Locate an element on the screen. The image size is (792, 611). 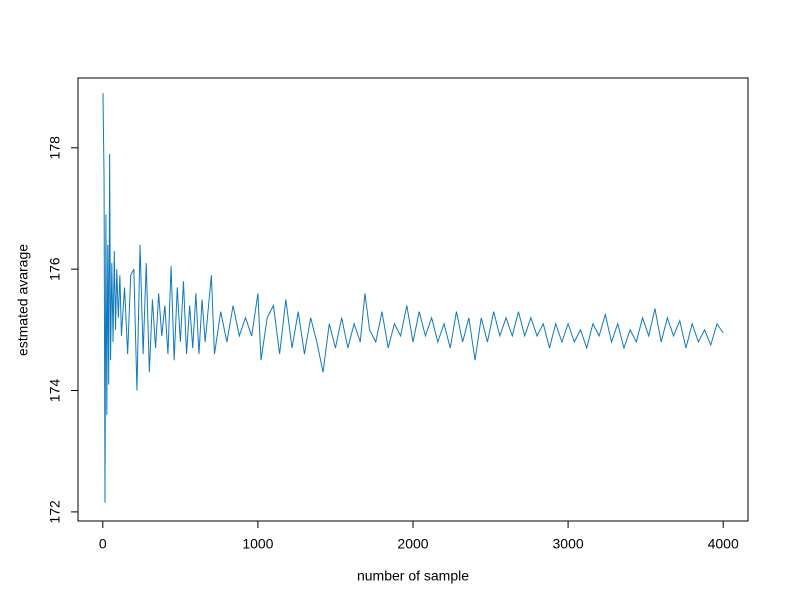
y-tick-label: 176 is located at coordinates (55, 269).